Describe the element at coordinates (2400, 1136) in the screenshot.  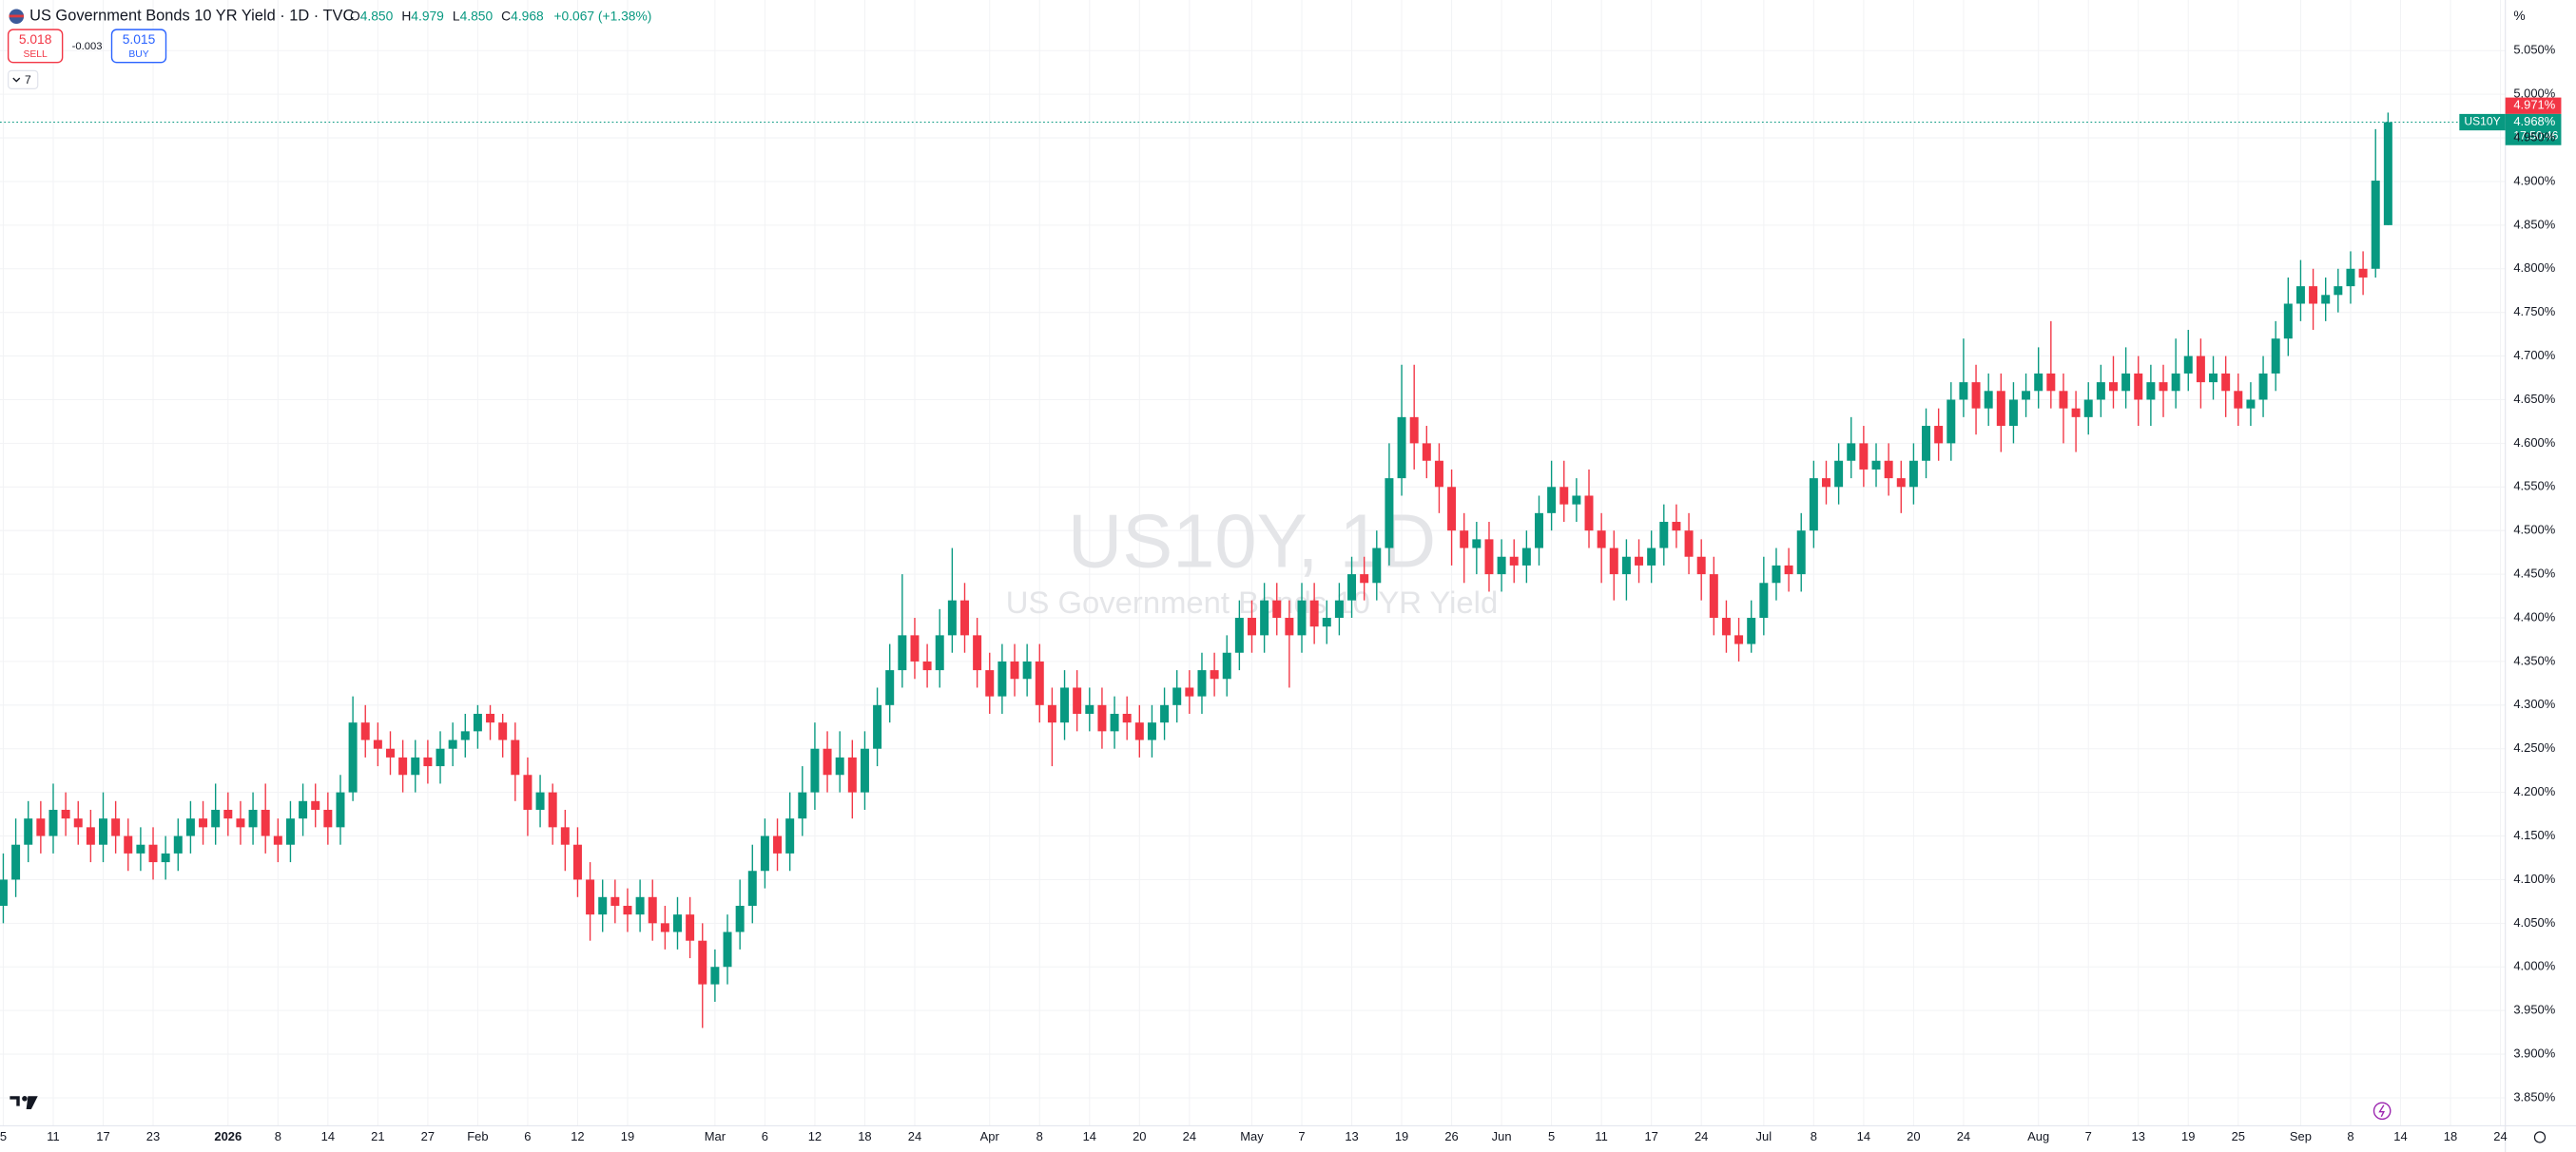
I see `x-tick-label: 14` at that location.